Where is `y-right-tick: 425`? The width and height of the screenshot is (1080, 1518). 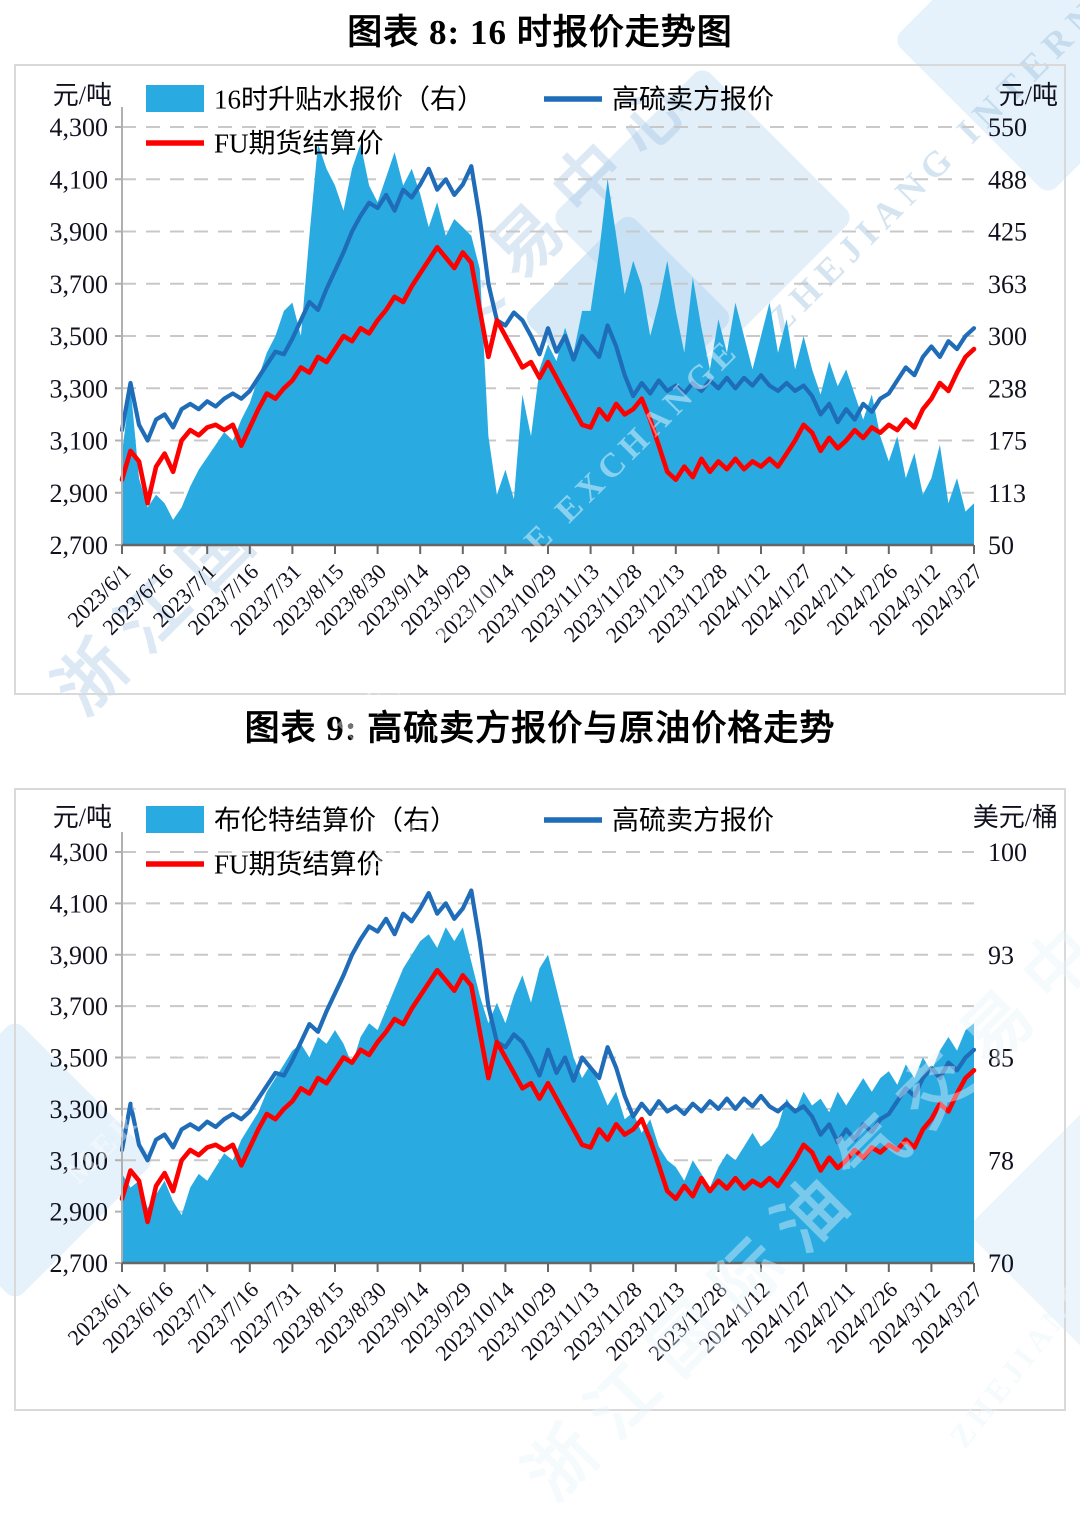
y-right-tick: 425 is located at coordinates (1007, 232).